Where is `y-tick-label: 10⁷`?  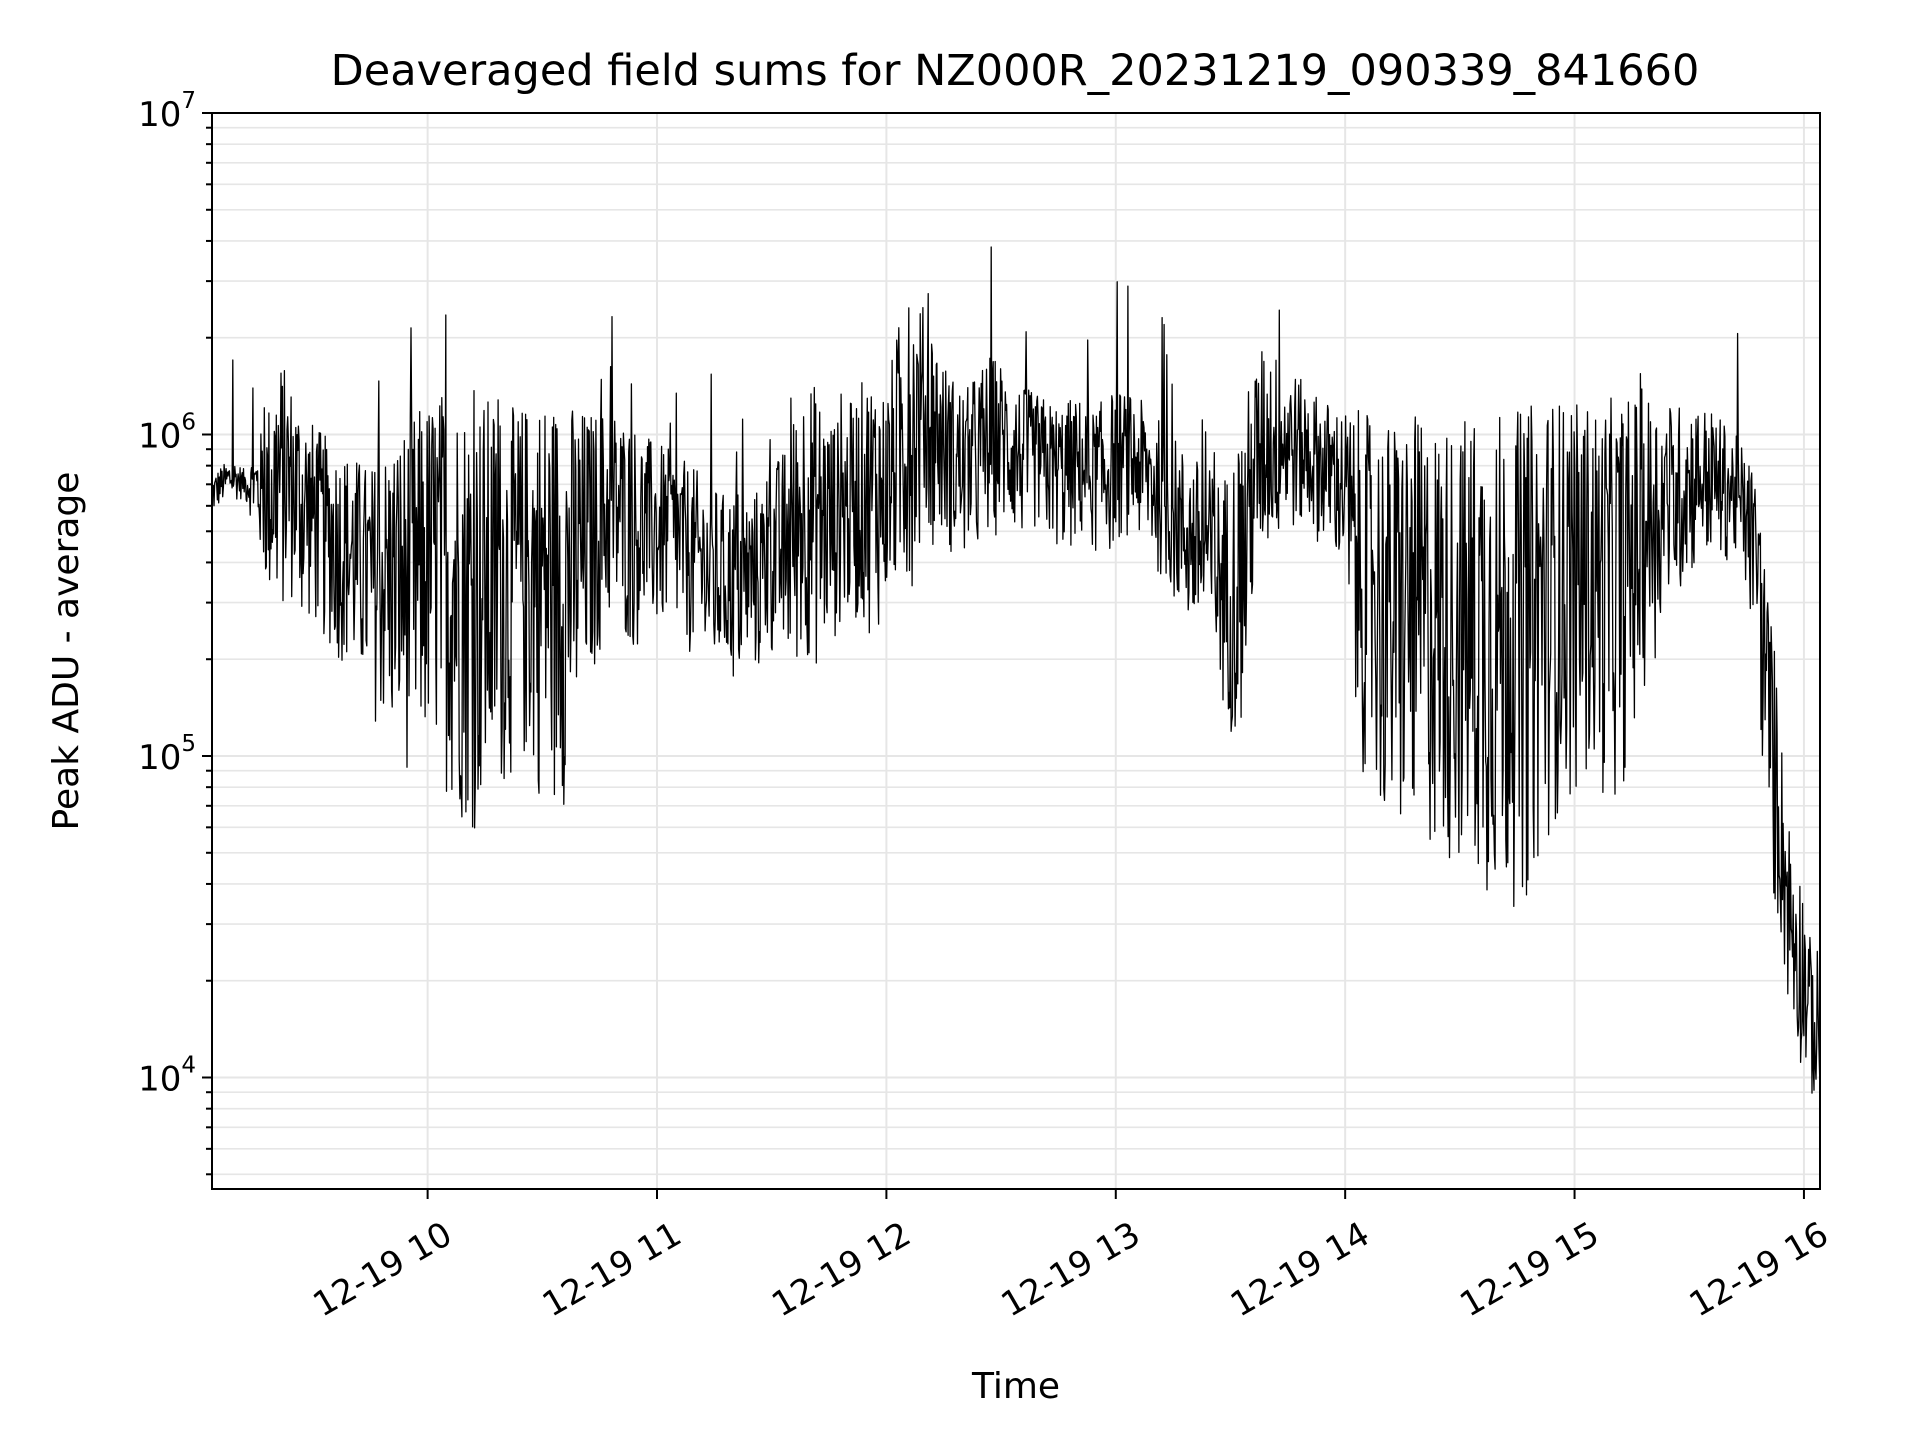 y-tick-label: 10⁷ is located at coordinates (167, 111).